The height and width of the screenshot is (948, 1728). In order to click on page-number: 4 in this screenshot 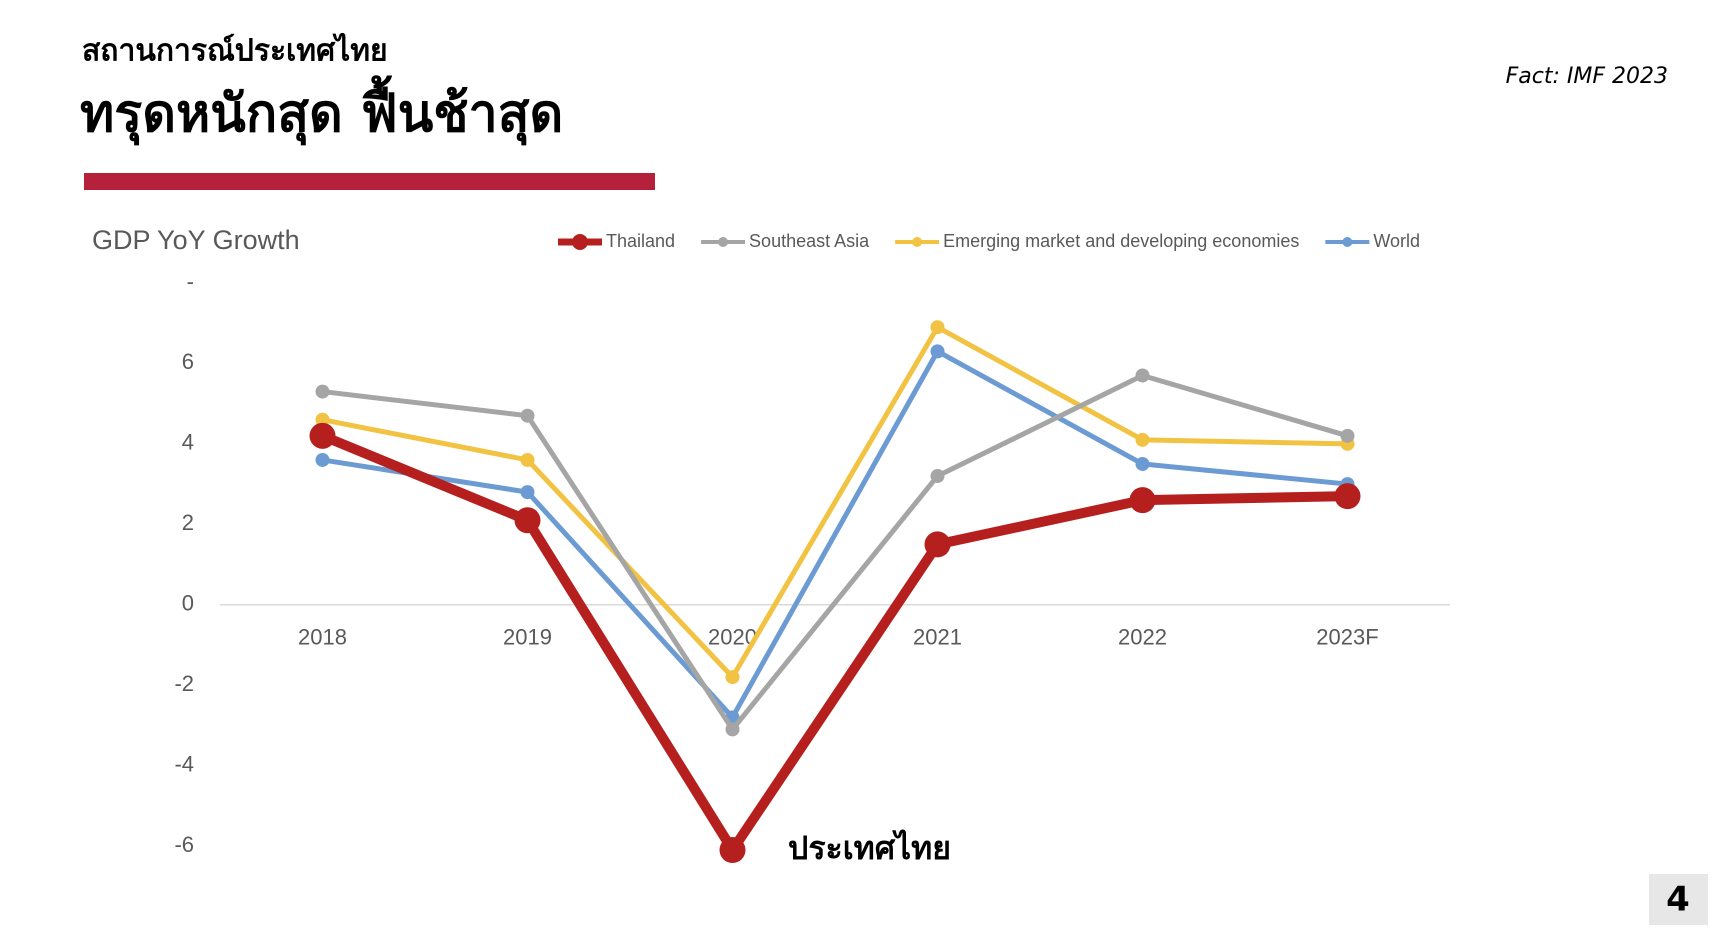, I will do `click(1678, 900)`.